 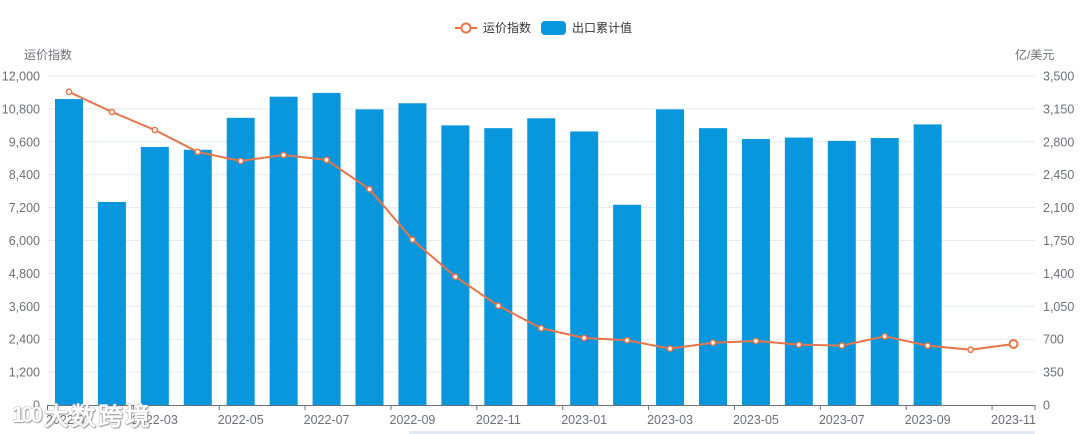 I want to click on left-axis-tick-label: 6,000, so click(x=24, y=241).